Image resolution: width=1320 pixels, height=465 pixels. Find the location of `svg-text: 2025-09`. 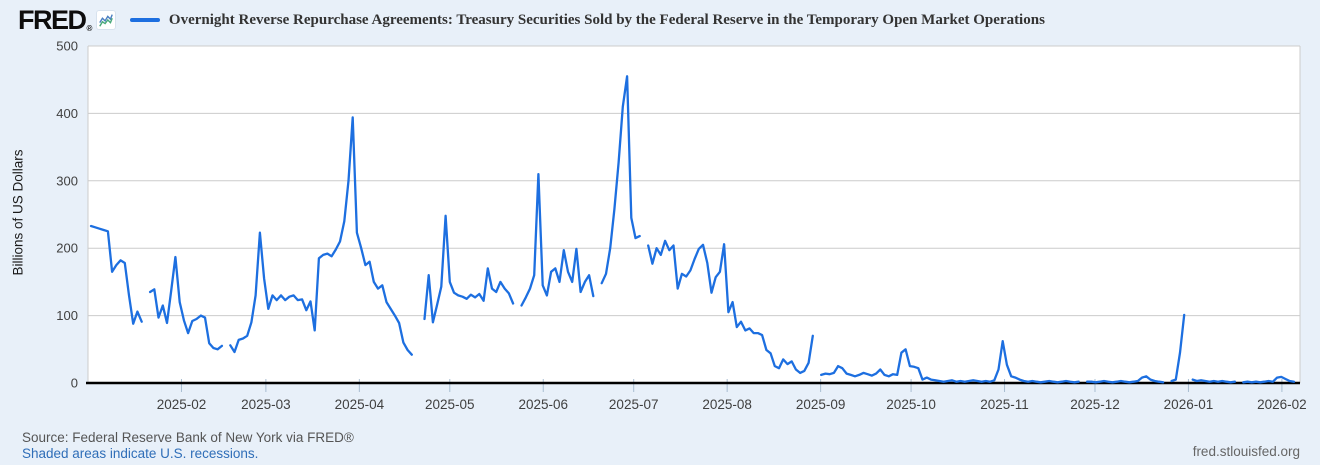

svg-text: 2025-09 is located at coordinates (821, 404).